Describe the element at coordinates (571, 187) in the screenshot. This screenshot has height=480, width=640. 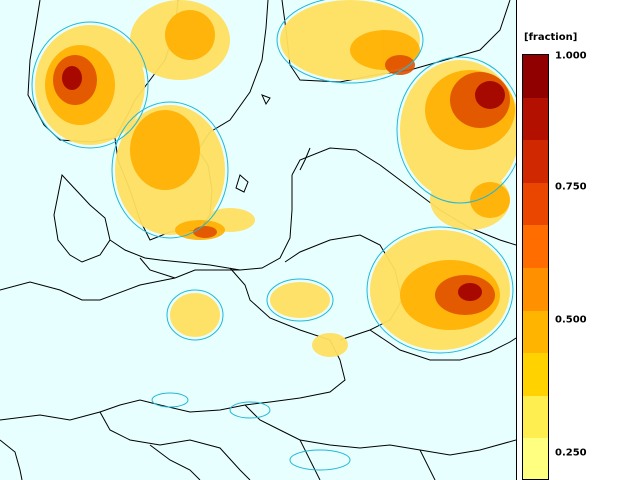
I see `legend-tick-label: 0.750` at that location.